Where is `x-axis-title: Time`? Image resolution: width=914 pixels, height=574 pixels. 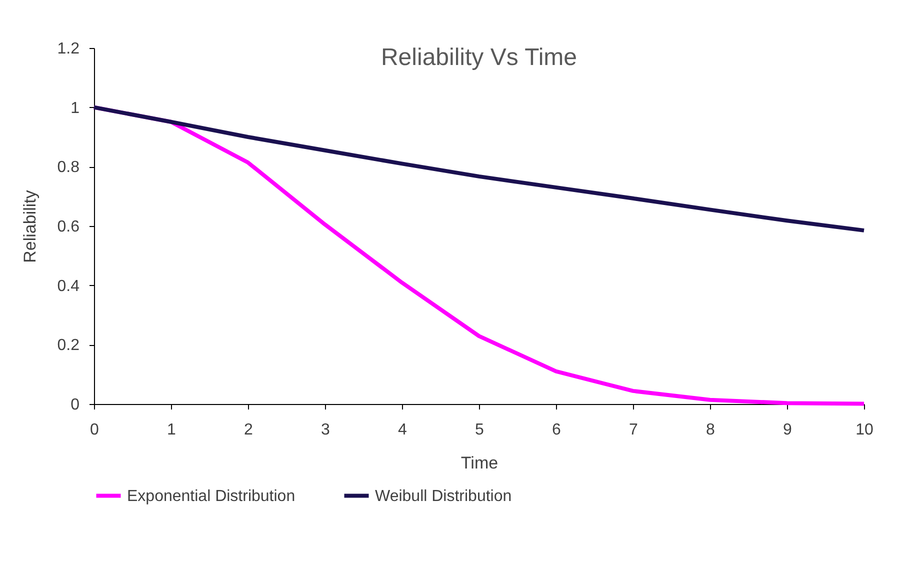 x-axis-title: Time is located at coordinates (479, 463).